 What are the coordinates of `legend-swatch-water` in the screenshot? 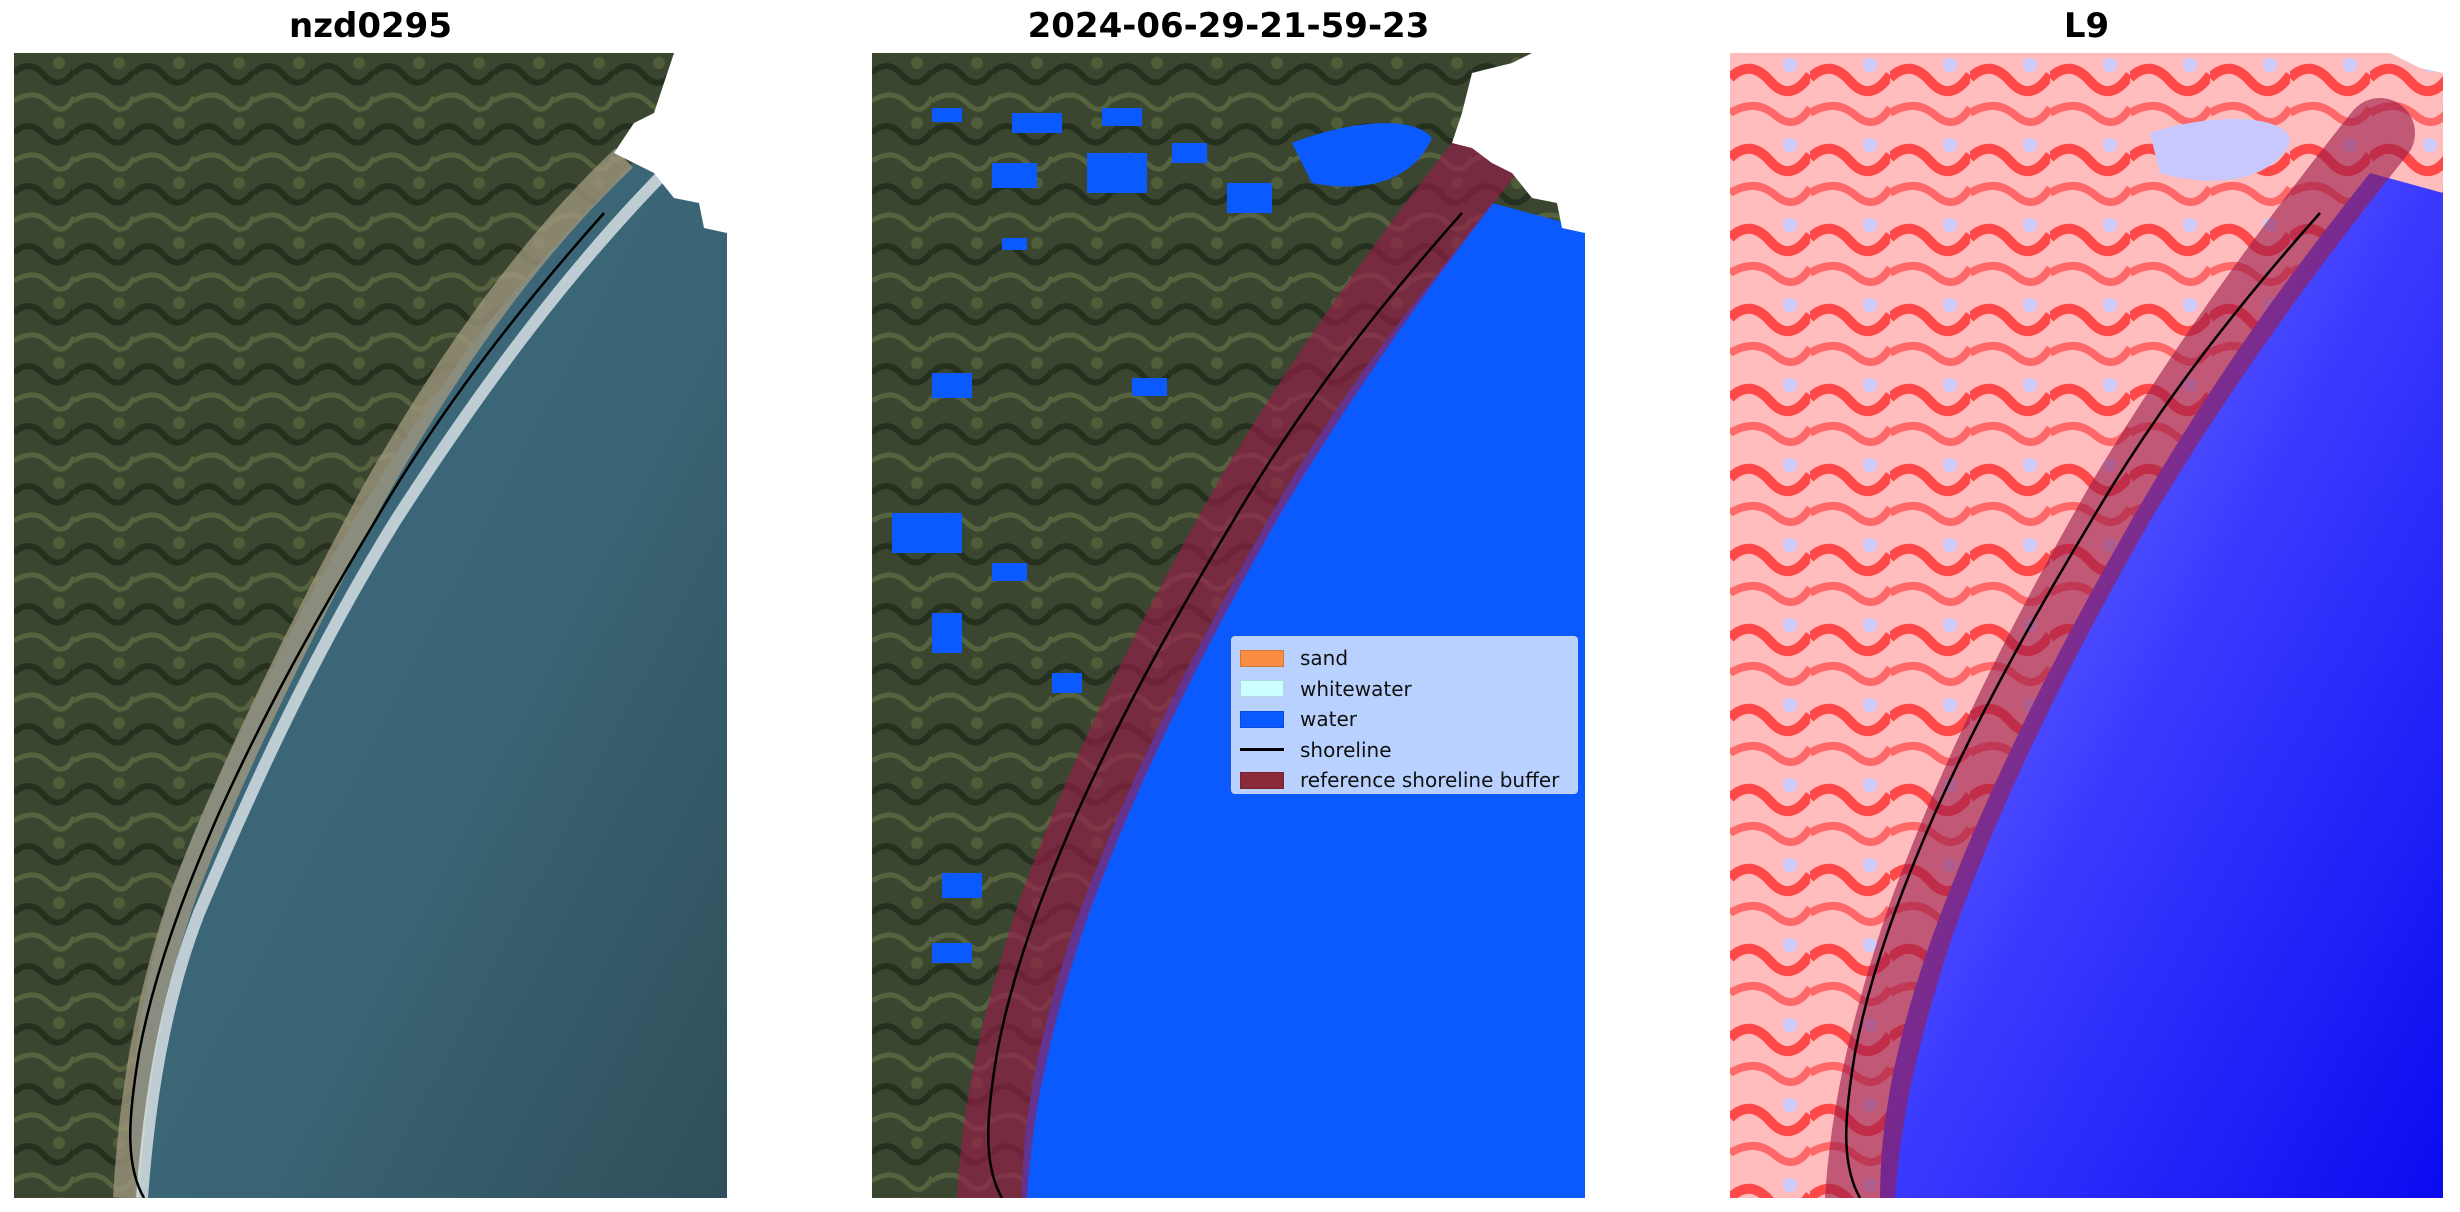 It's located at (1262, 719).